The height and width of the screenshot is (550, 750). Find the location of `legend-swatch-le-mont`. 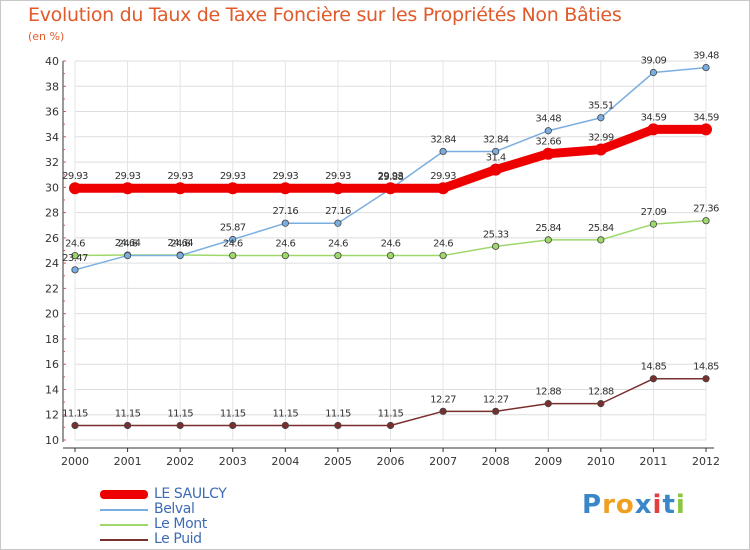

legend-swatch-le-mont is located at coordinates (124, 524).